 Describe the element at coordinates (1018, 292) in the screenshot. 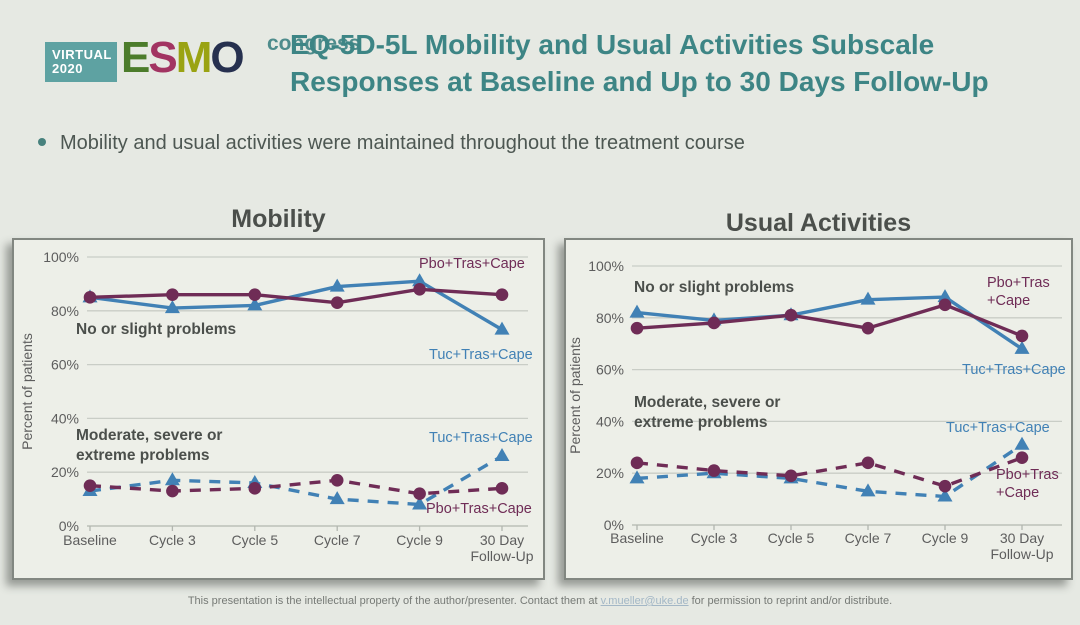

I see `series-label-pbo-no-slight: Pbo+Tras +Cape` at that location.